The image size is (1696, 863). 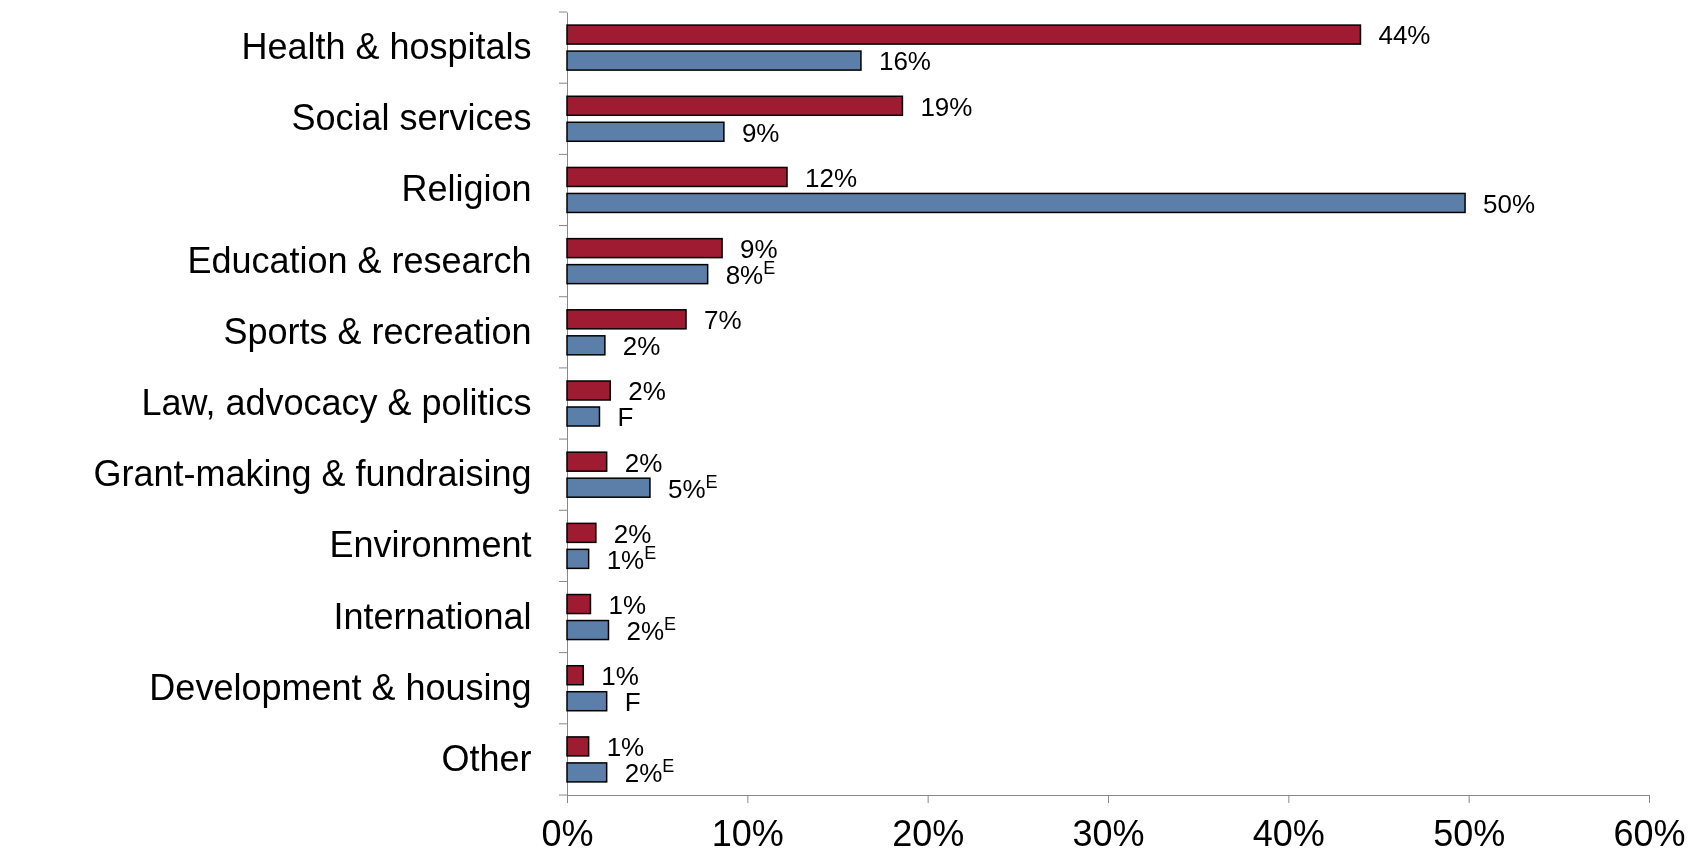 I want to click on data-label: 44%, so click(x=1404, y=35).